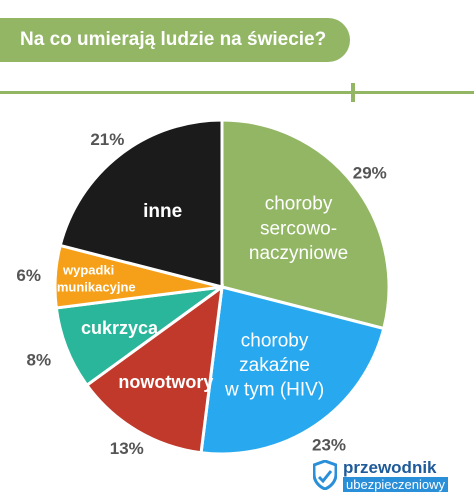  What do you see at coordinates (329, 444) in the screenshot?
I see `slice-percent-label: 23%` at bounding box center [329, 444].